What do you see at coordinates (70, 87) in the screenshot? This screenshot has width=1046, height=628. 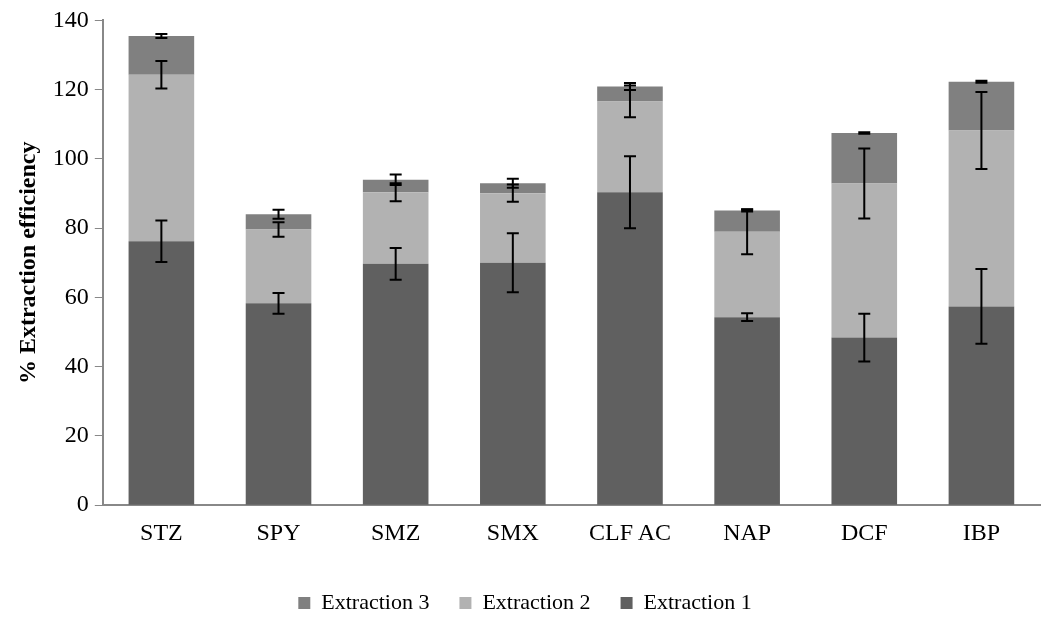 I see `y-tick-label: 120` at bounding box center [70, 87].